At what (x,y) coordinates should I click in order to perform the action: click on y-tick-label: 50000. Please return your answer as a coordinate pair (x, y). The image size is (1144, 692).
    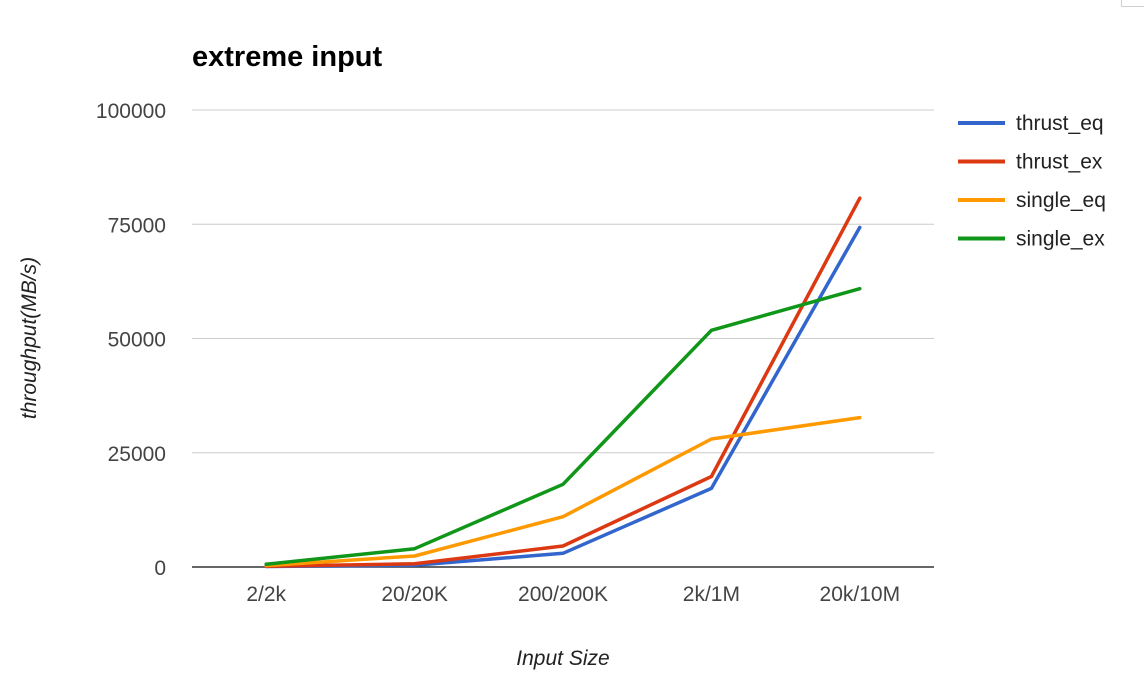
    Looking at the image, I should click on (137, 340).